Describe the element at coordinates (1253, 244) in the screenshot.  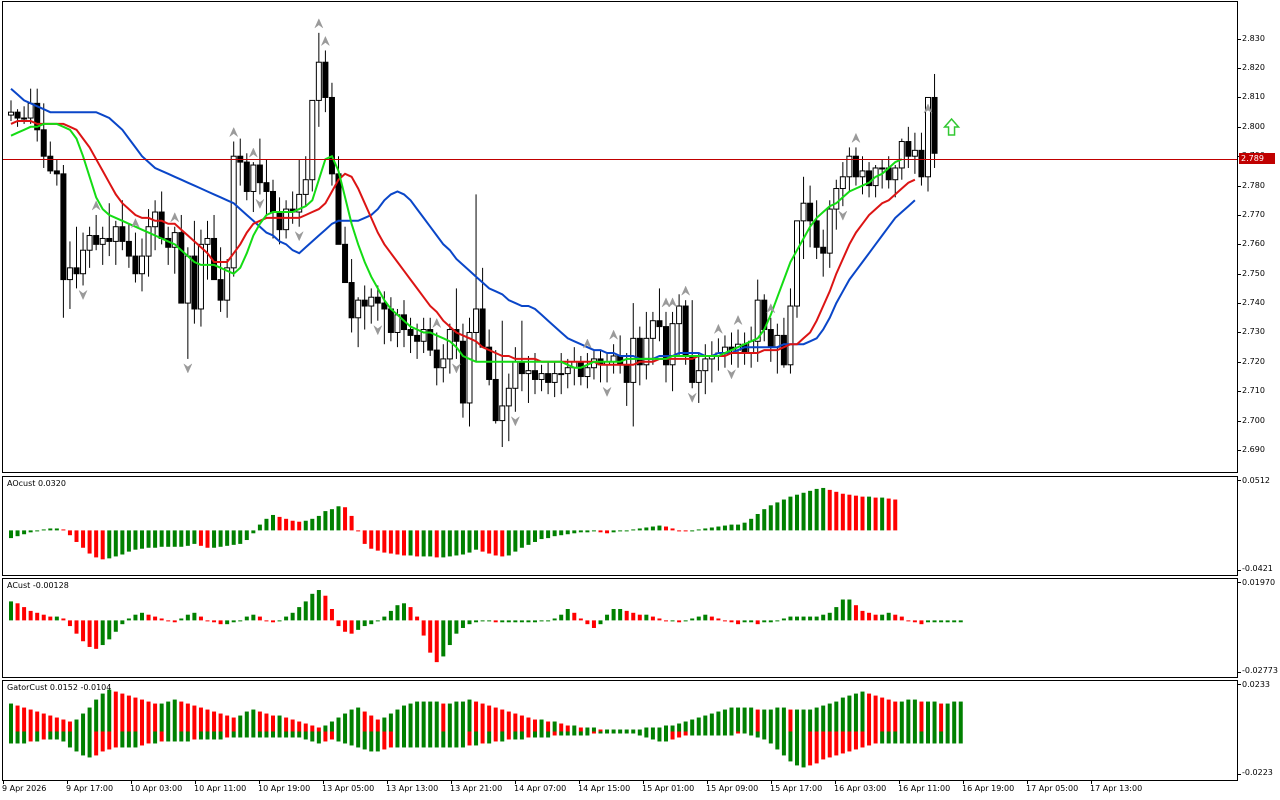
I see `price-axis-tick-label: 2.760` at that location.